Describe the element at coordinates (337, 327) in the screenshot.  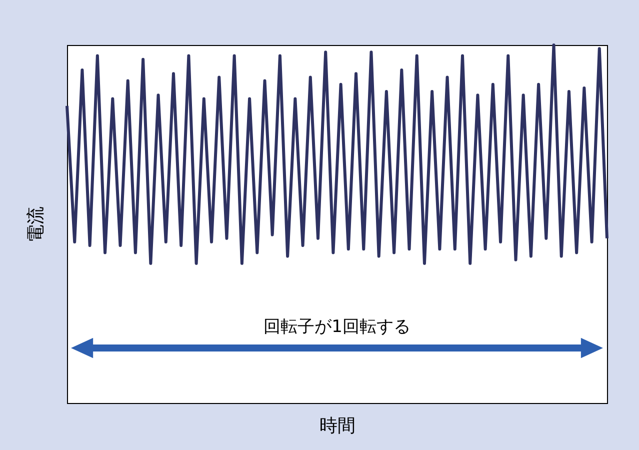
I see `annotation: 回転子が1回転する` at that location.